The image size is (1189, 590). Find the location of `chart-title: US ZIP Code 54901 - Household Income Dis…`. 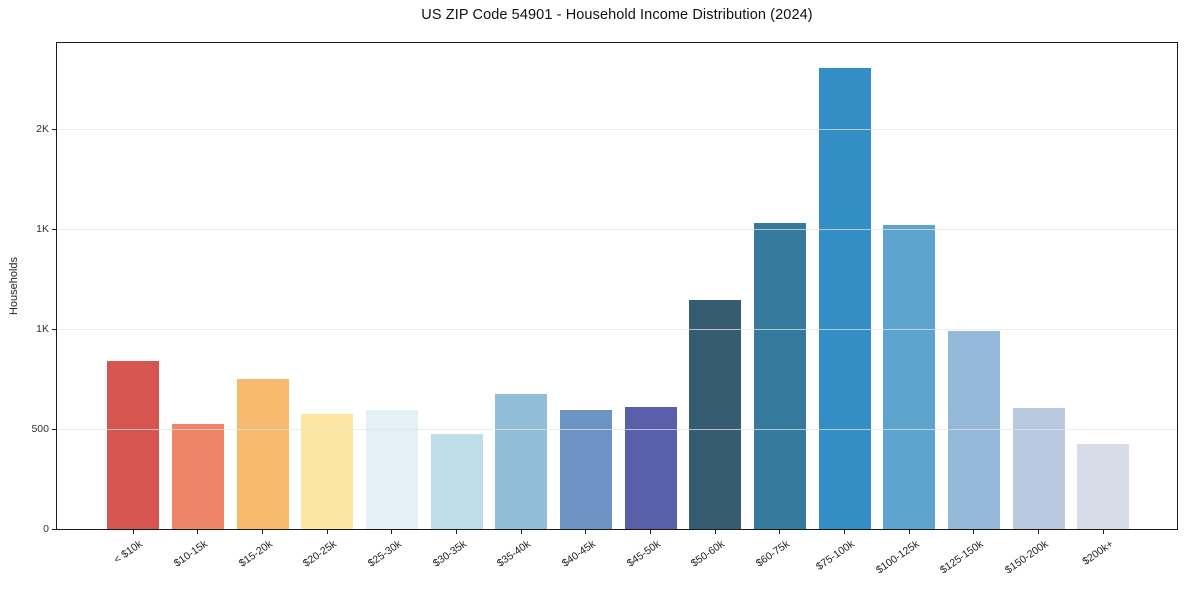

chart-title: US ZIP Code 54901 - Household Income Dis… is located at coordinates (617, 15).